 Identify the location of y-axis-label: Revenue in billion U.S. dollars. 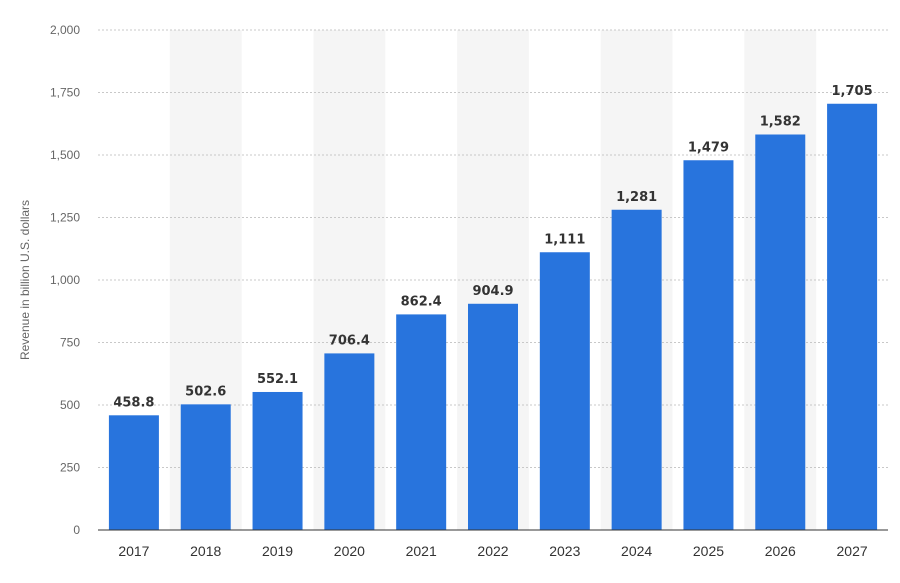
(25, 280).